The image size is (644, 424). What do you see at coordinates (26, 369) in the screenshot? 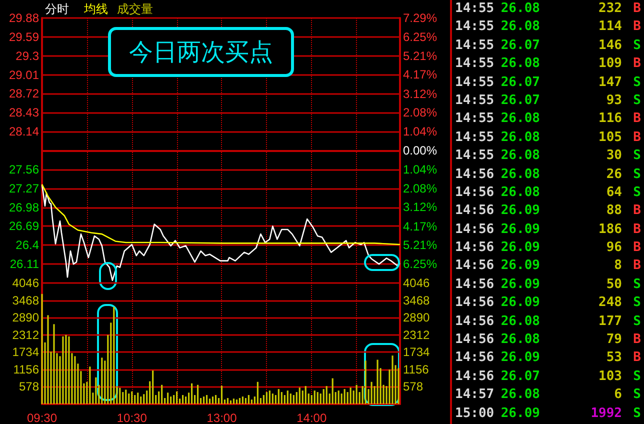
I see `y-tick-label: 1156` at bounding box center [26, 369].